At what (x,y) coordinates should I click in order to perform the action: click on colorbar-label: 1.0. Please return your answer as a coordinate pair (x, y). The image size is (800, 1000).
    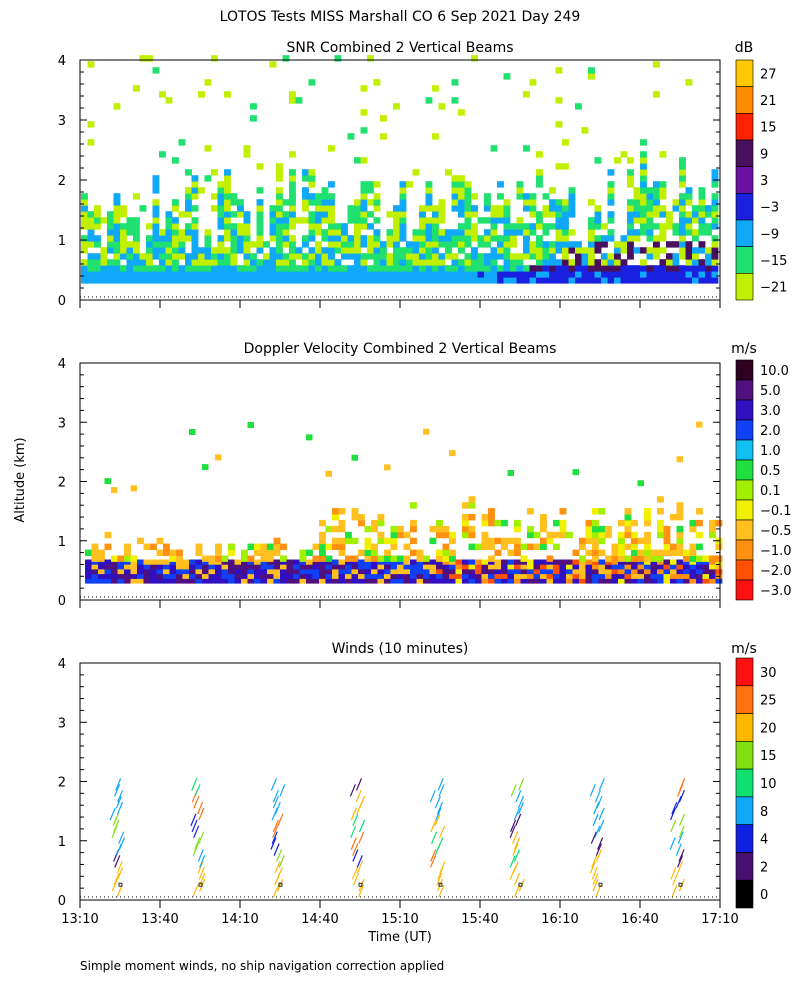
    Looking at the image, I should click on (770, 451).